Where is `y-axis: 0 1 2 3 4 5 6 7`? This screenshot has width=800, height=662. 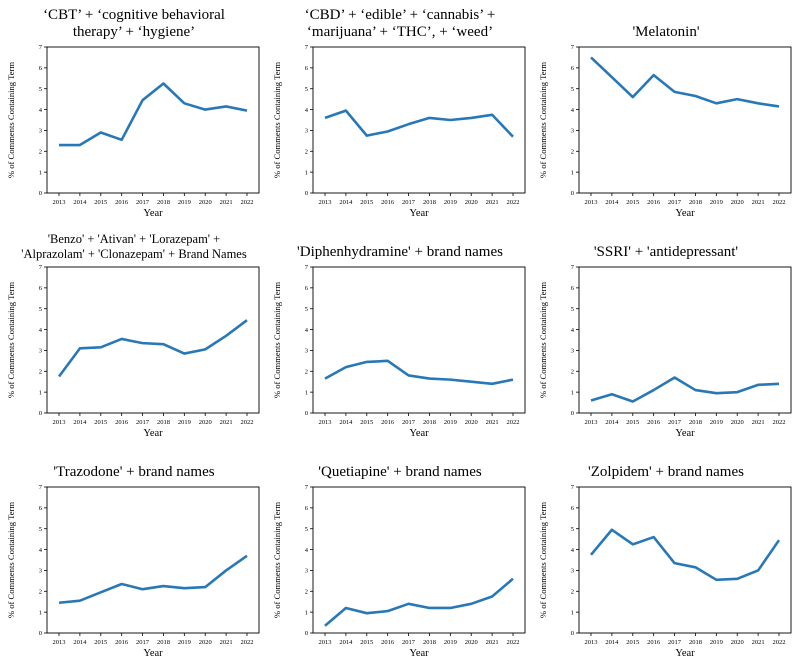 y-axis: 0 1 2 3 4 5 6 7 is located at coordinates (43, 120).